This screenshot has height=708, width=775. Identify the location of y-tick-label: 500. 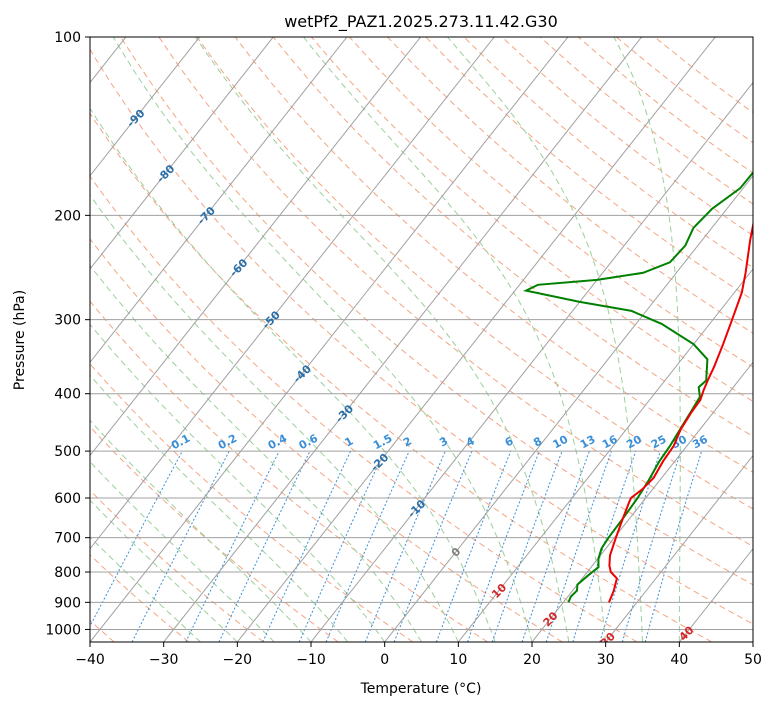
(67, 452).